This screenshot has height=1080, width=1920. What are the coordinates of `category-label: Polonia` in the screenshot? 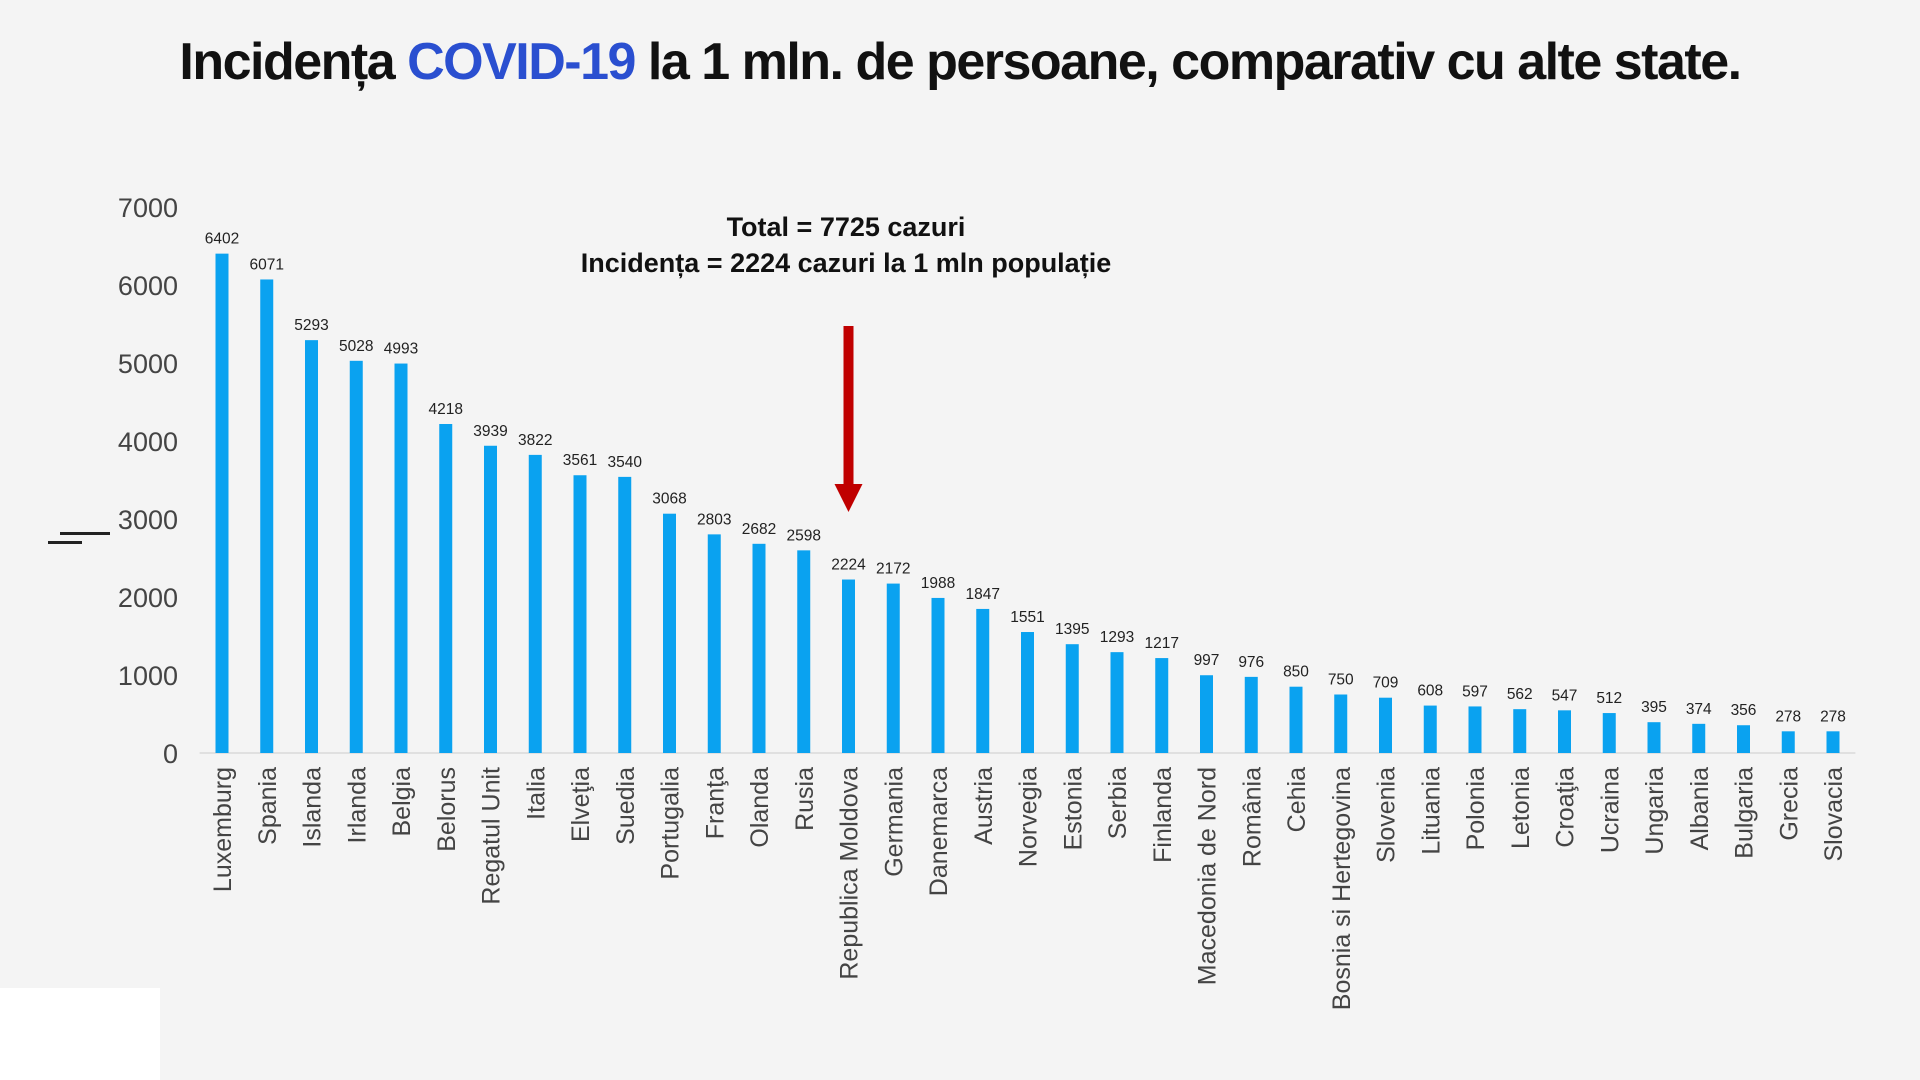 It's located at (1476, 808).